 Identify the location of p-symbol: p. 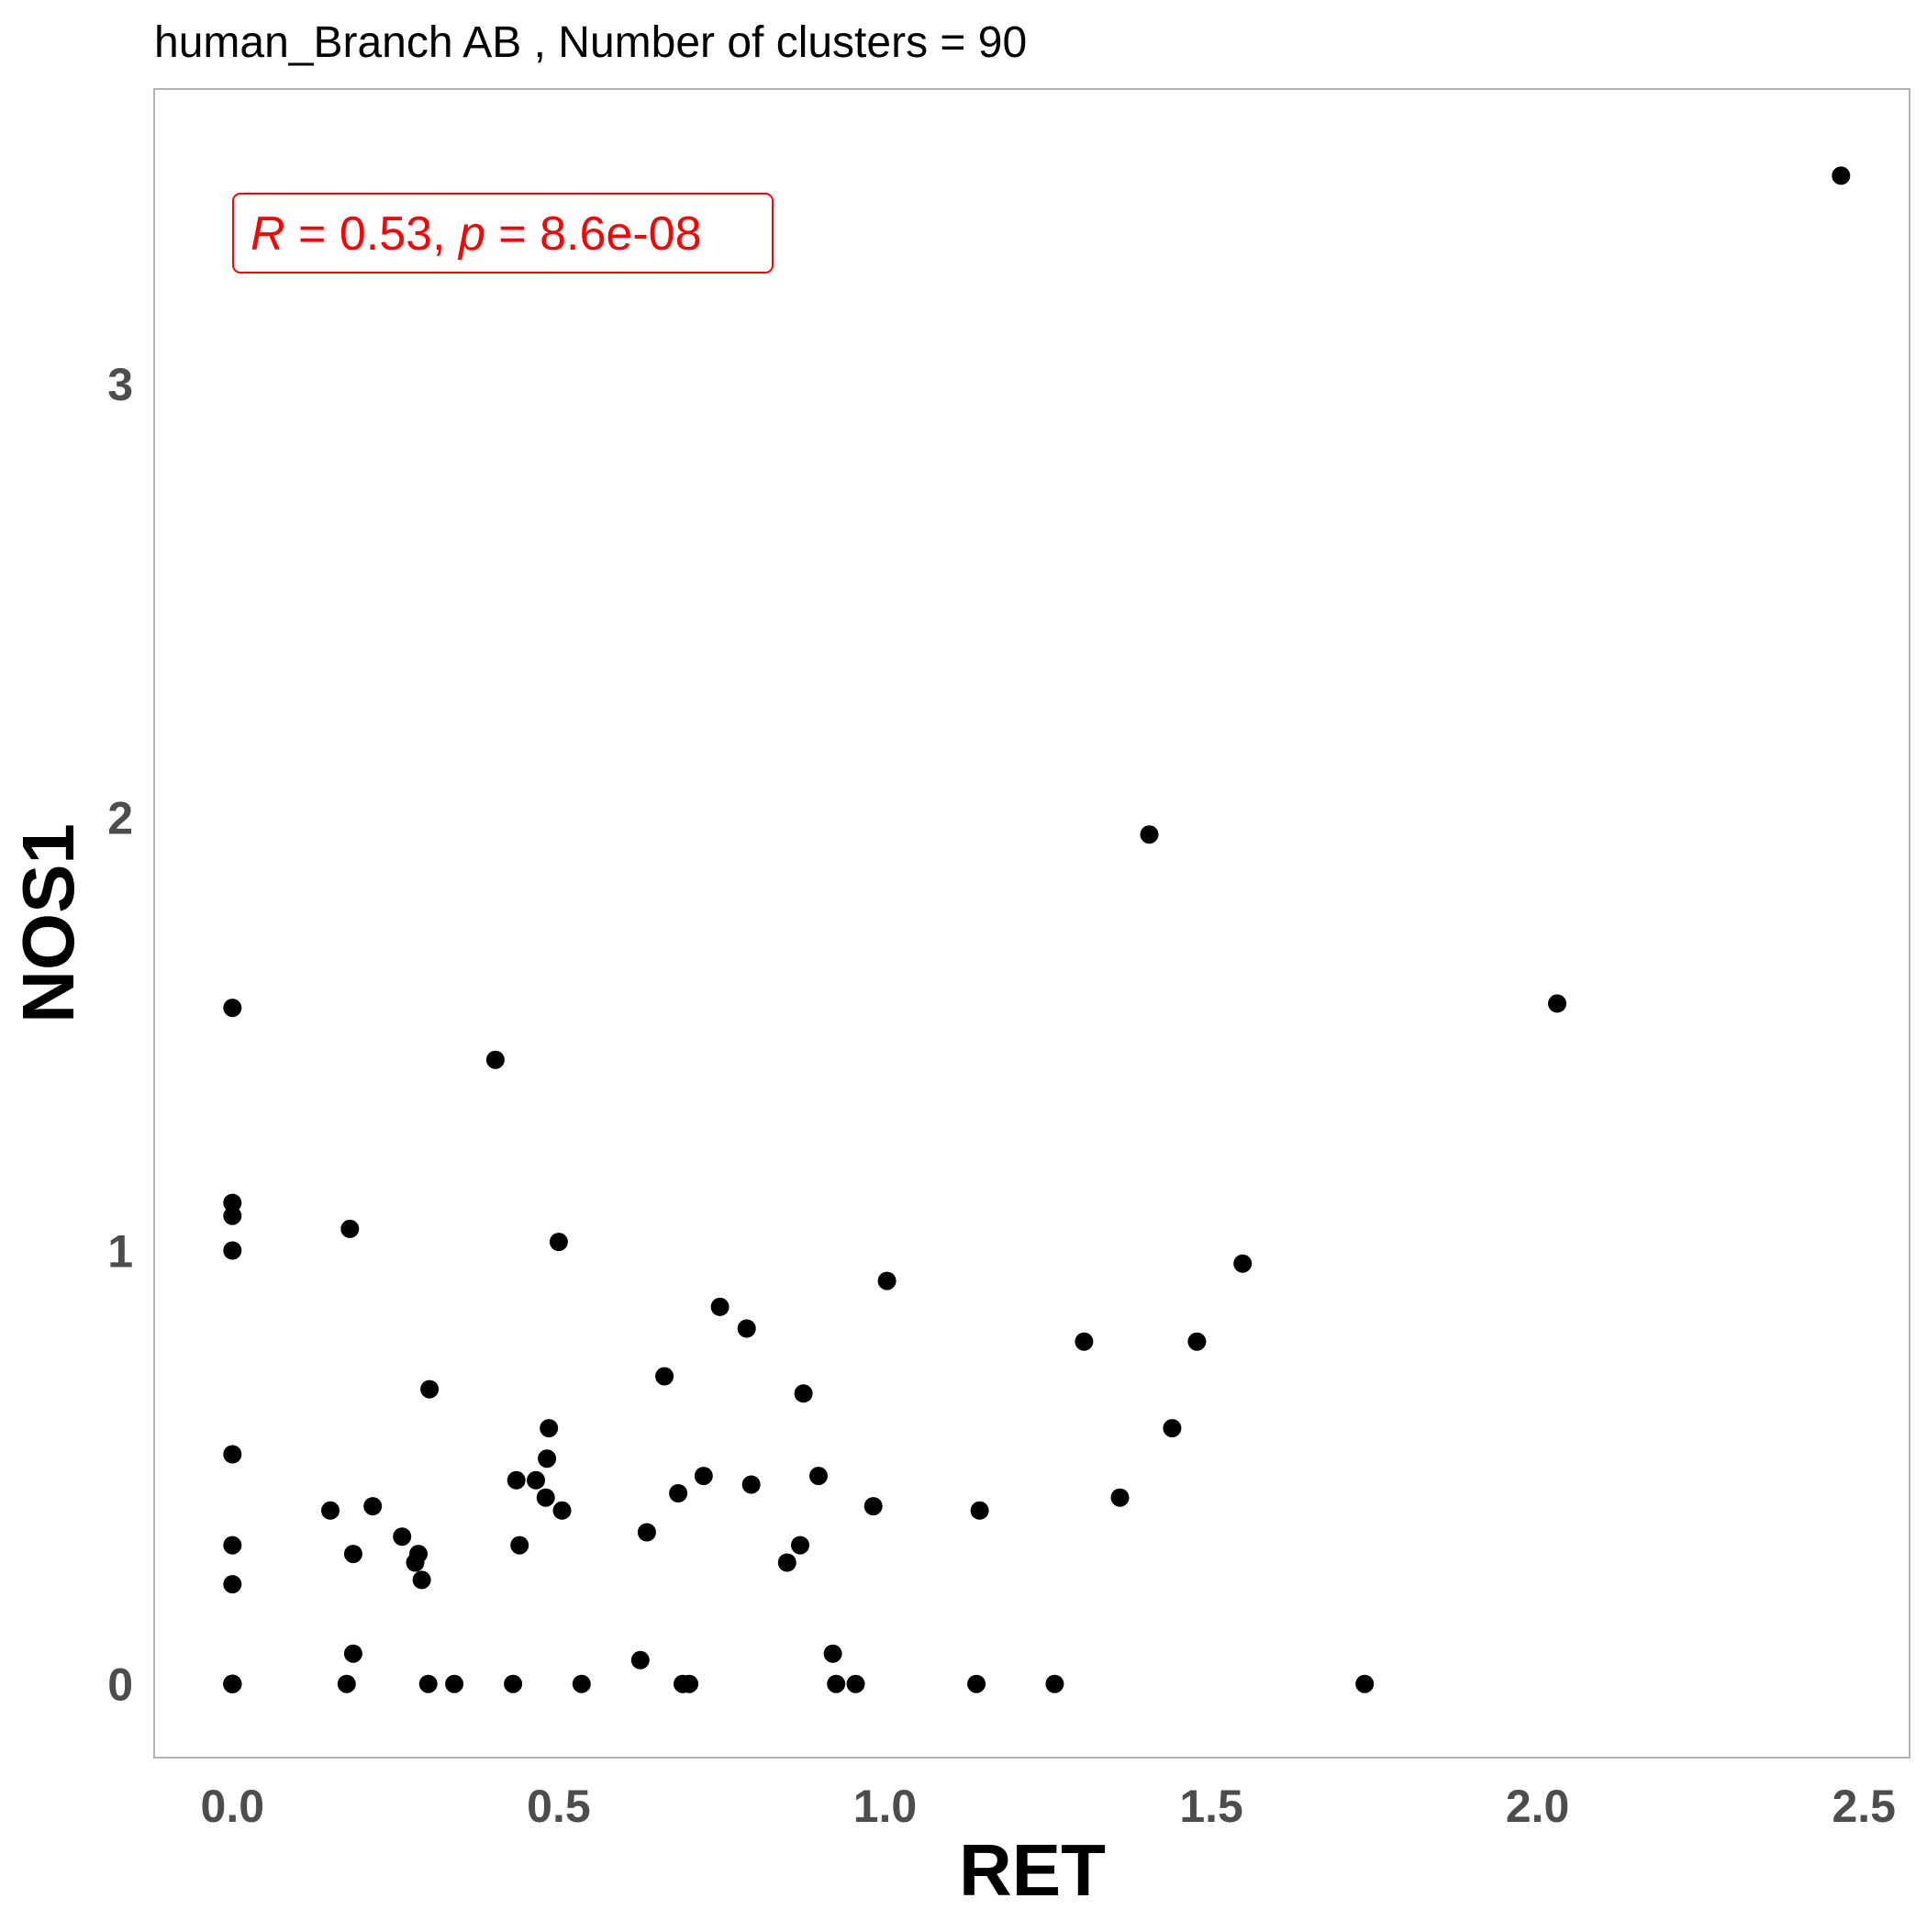
(471, 234).